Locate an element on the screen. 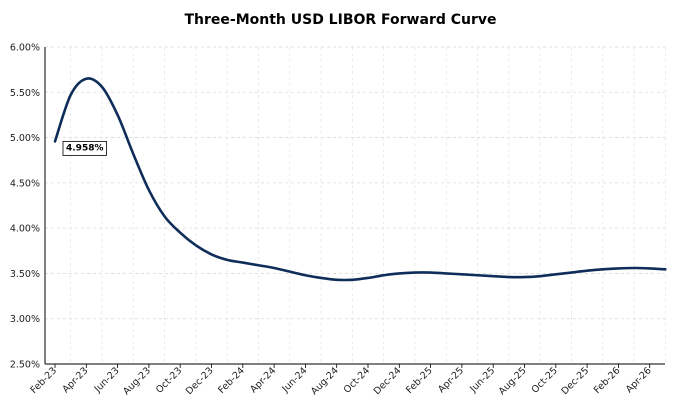  x-tick-label: Apr-23 is located at coordinates (75, 380).